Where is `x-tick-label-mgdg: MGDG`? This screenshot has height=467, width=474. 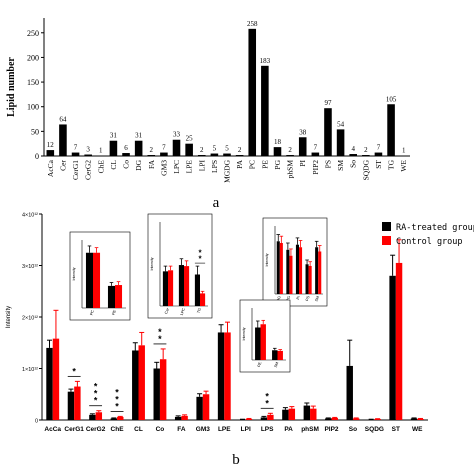 x-tick-label-mgdg: MGDG is located at coordinates (227, 171).